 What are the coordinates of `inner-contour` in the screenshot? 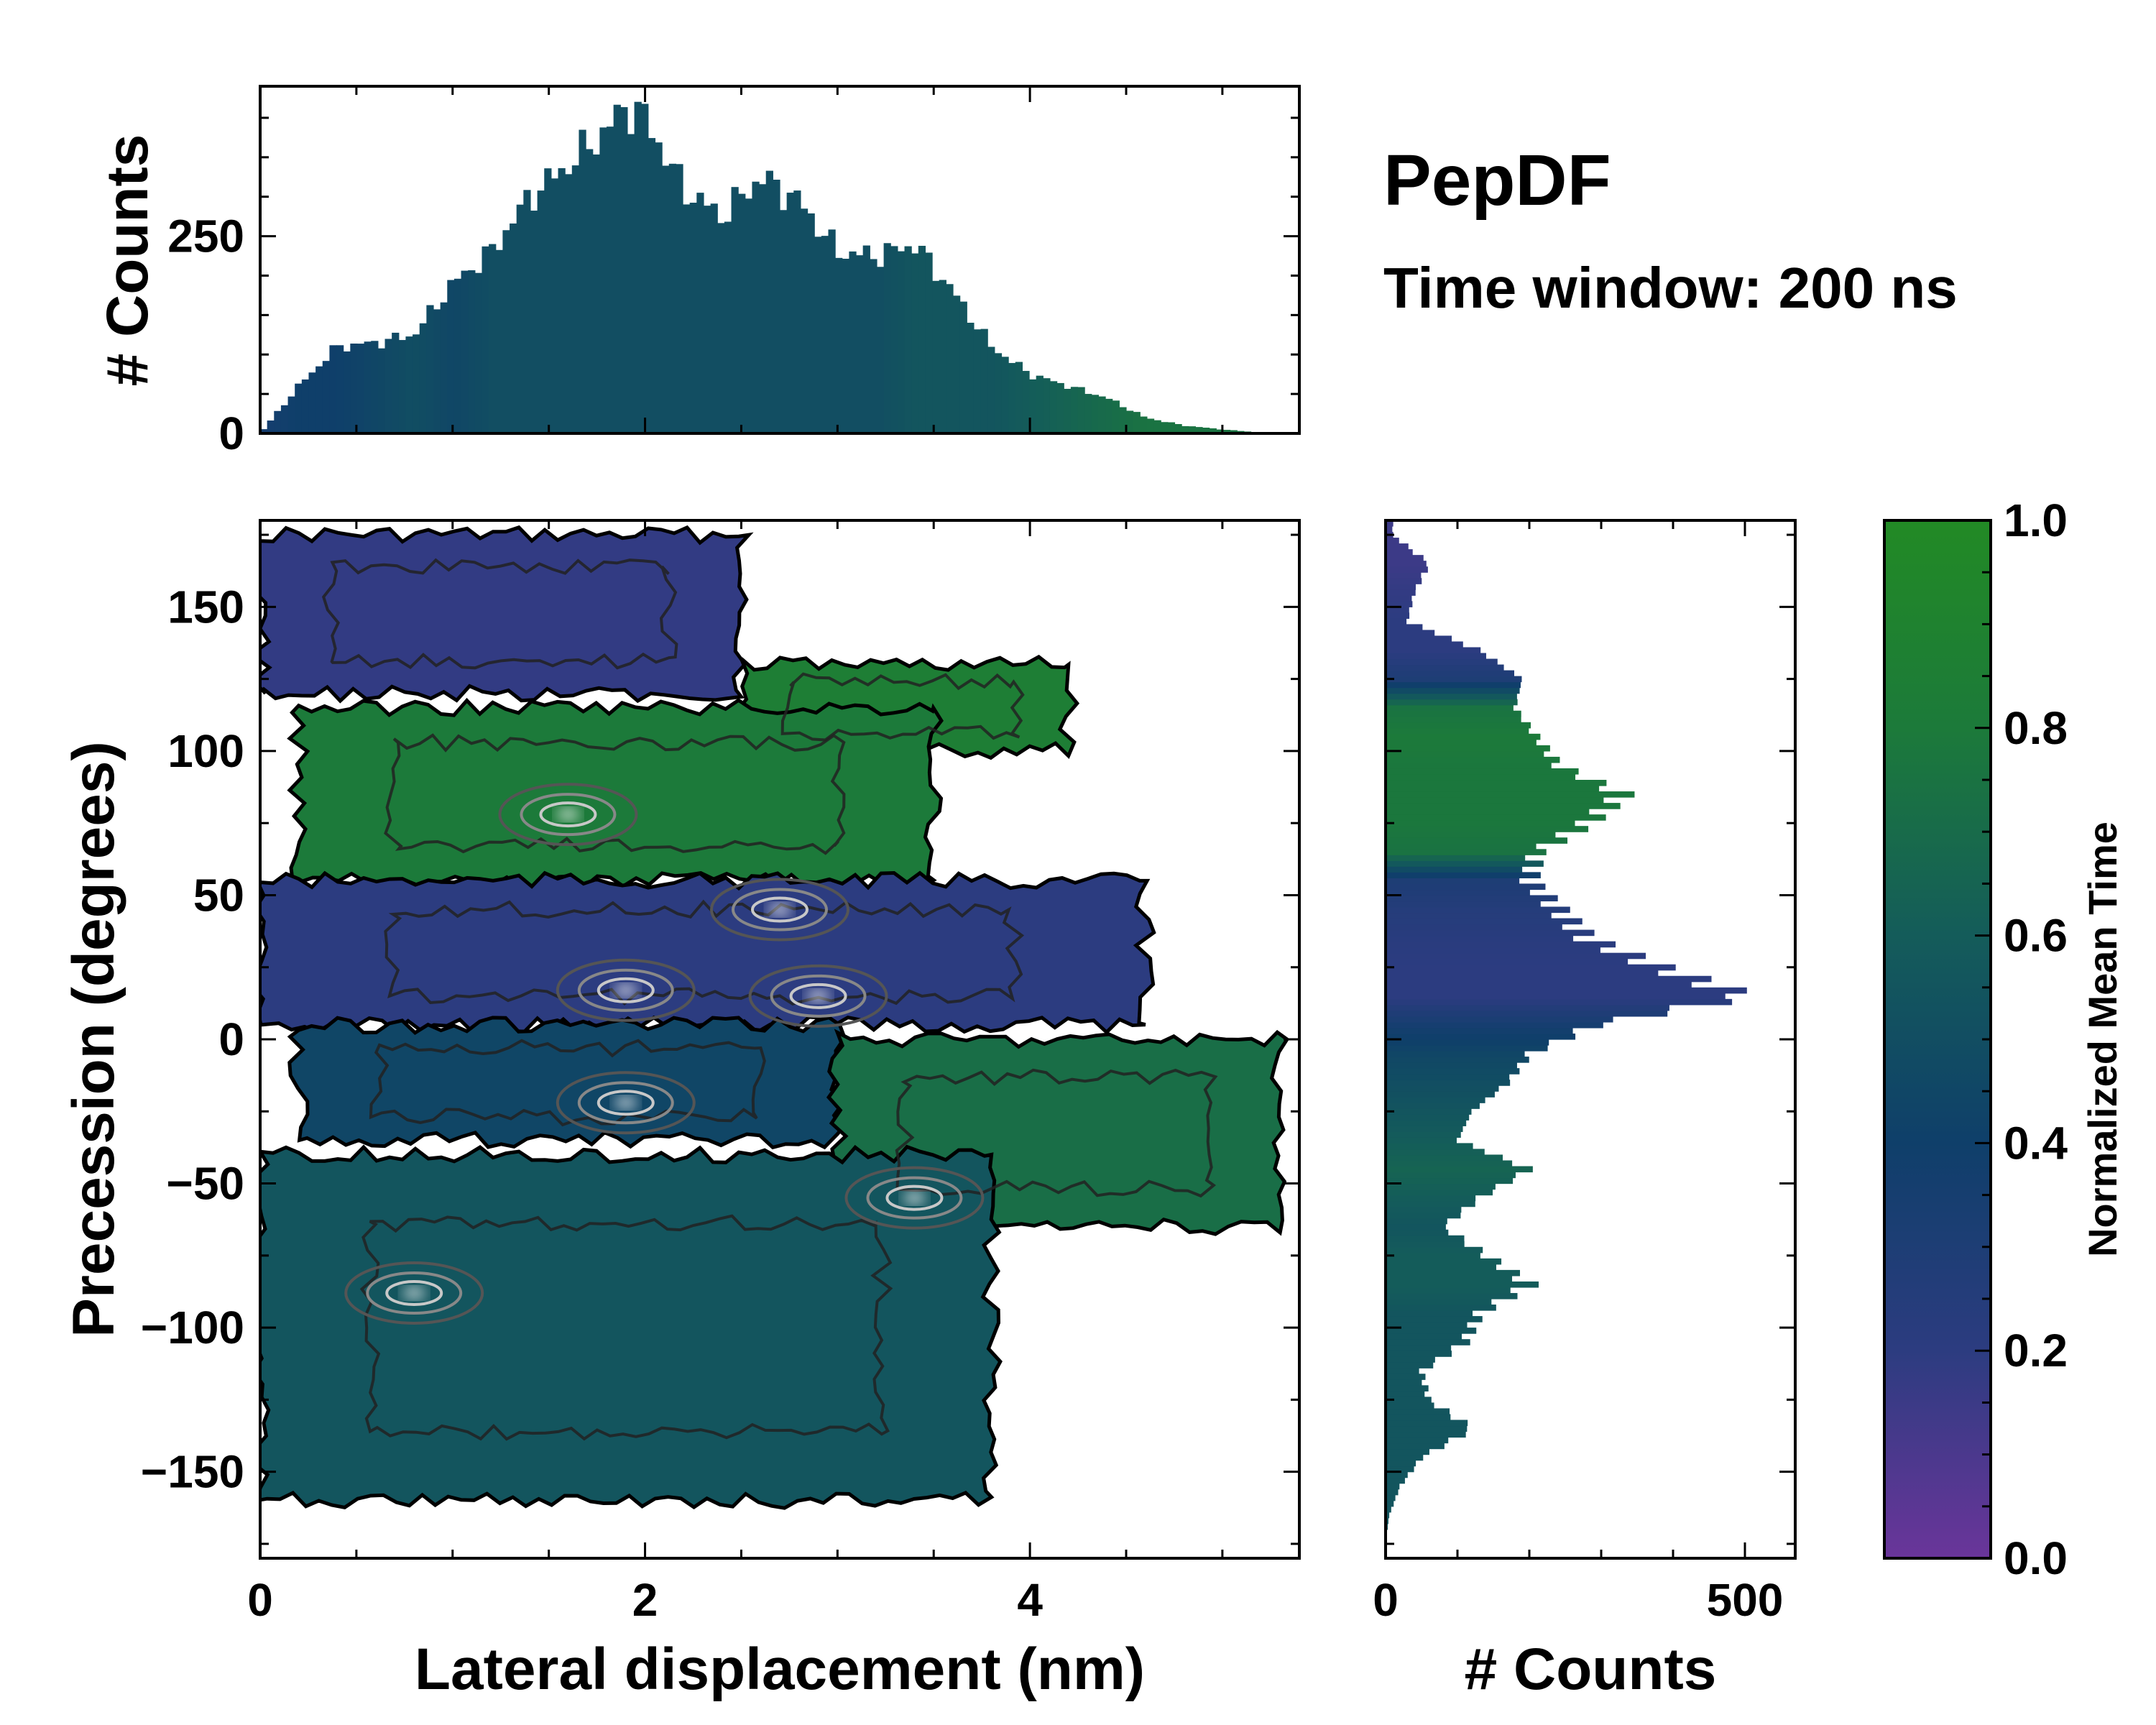 It's located at (615, 794).